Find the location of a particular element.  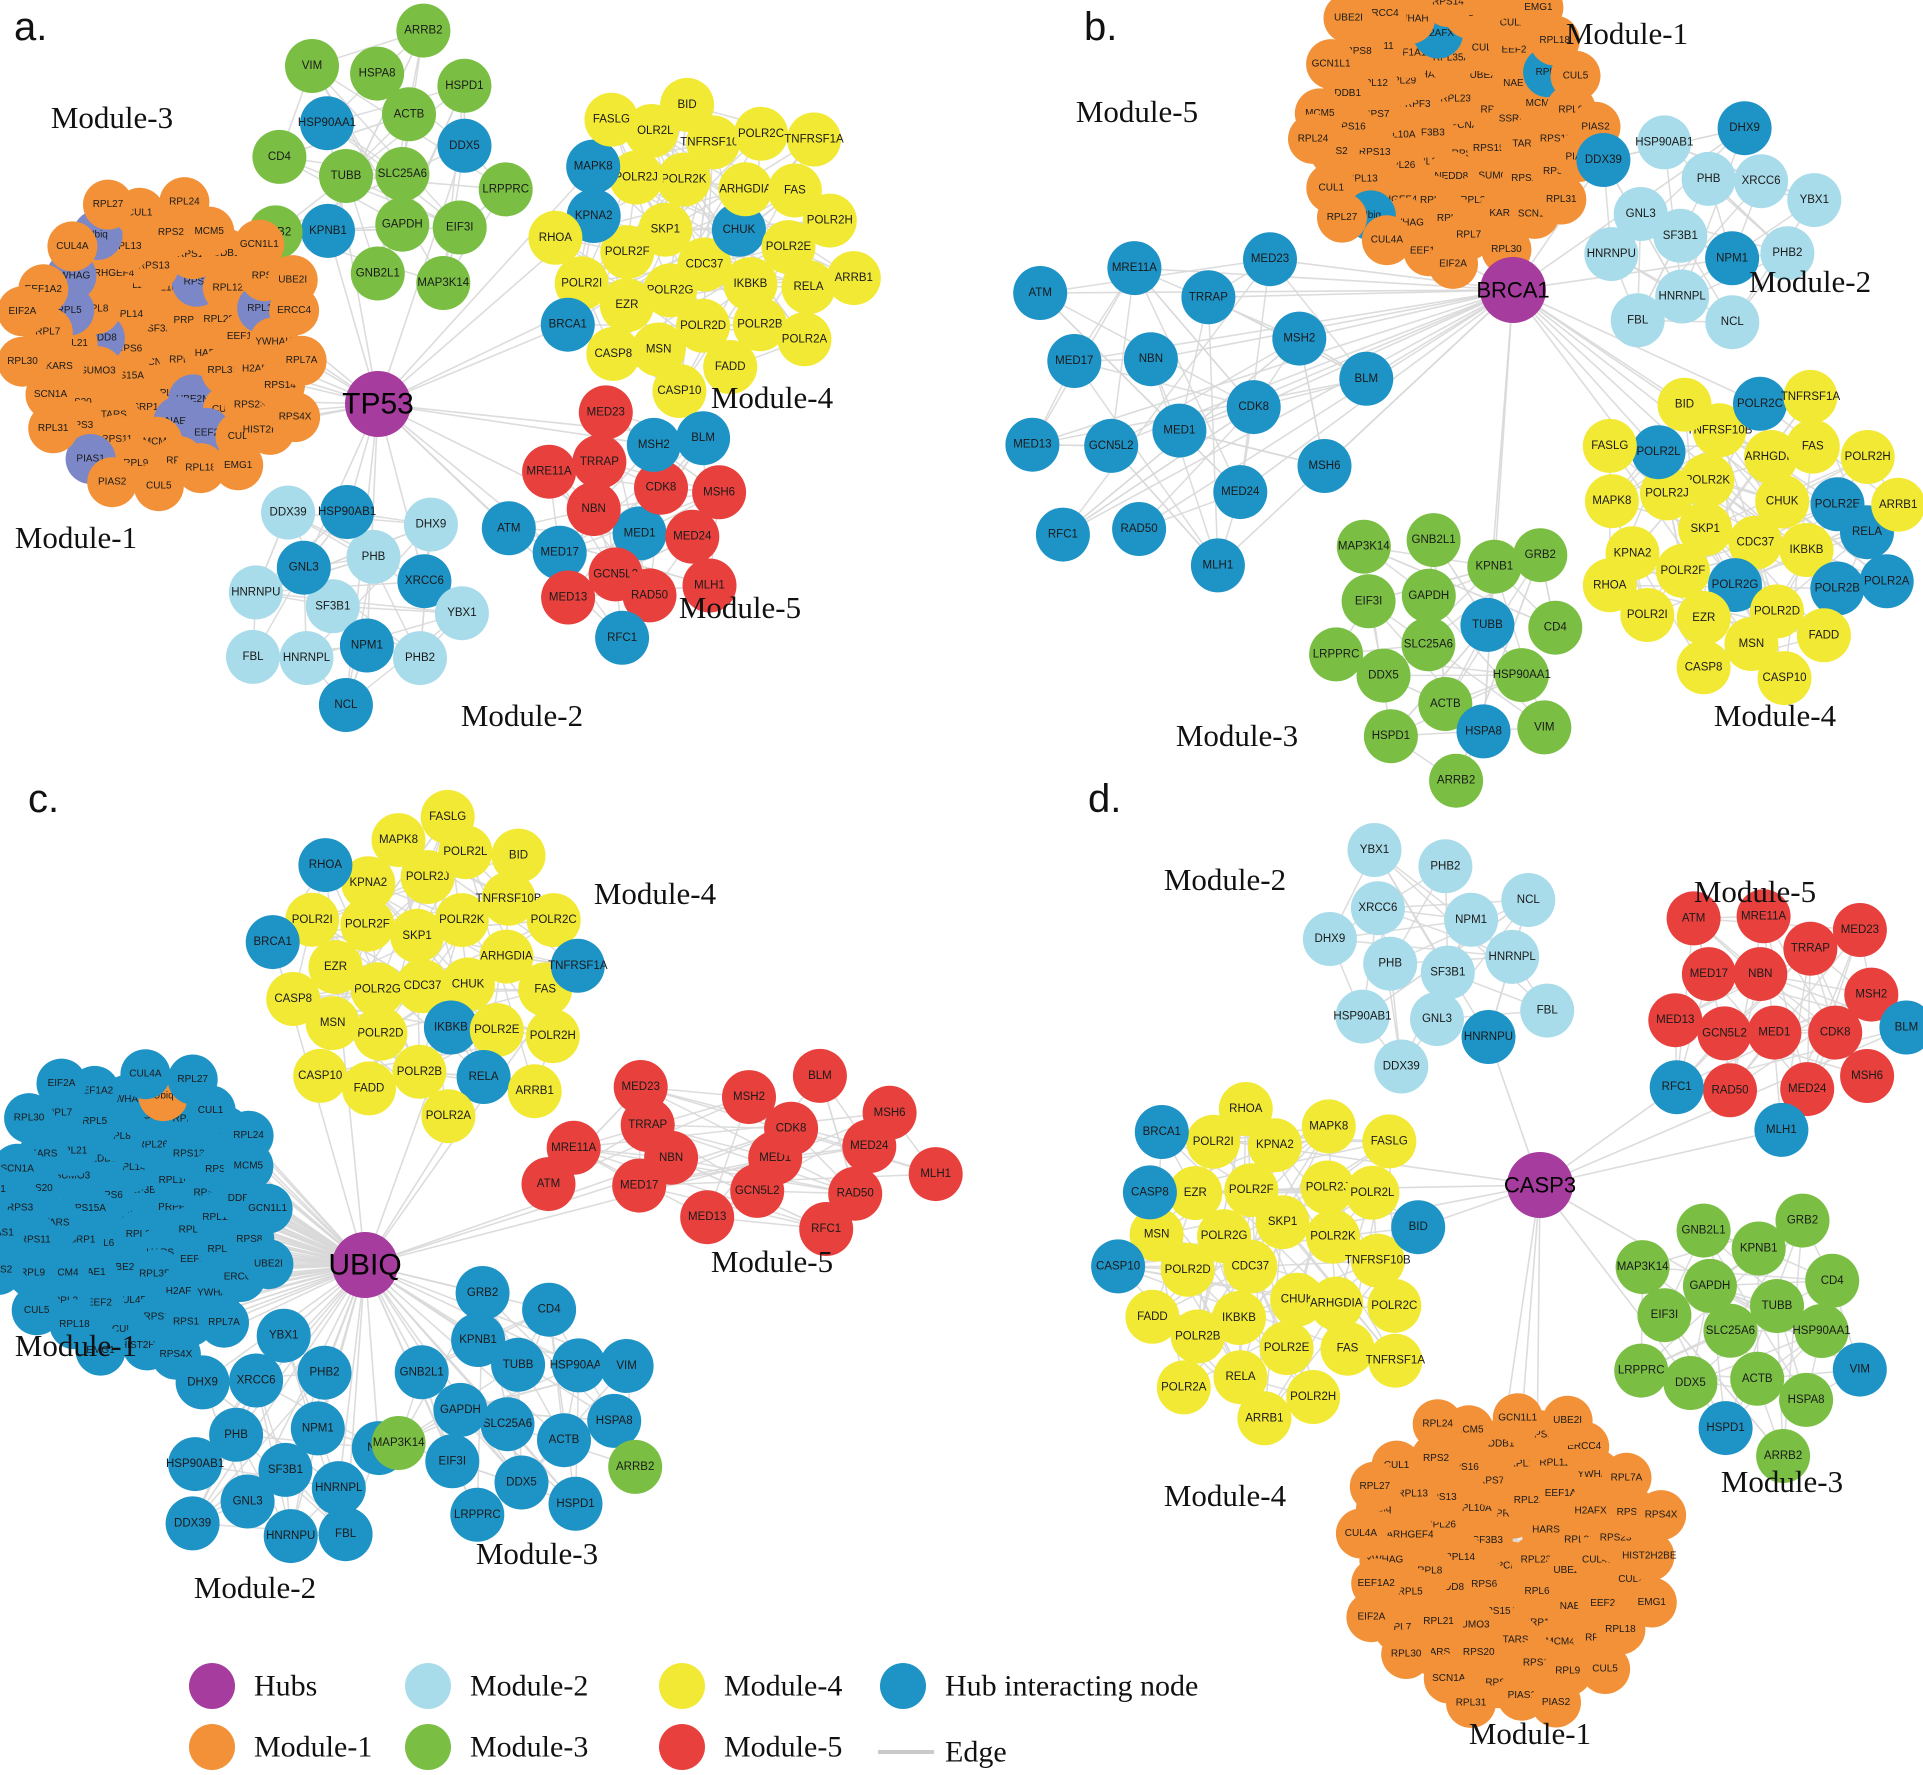

node-CD4 is located at coordinates (279, 156).